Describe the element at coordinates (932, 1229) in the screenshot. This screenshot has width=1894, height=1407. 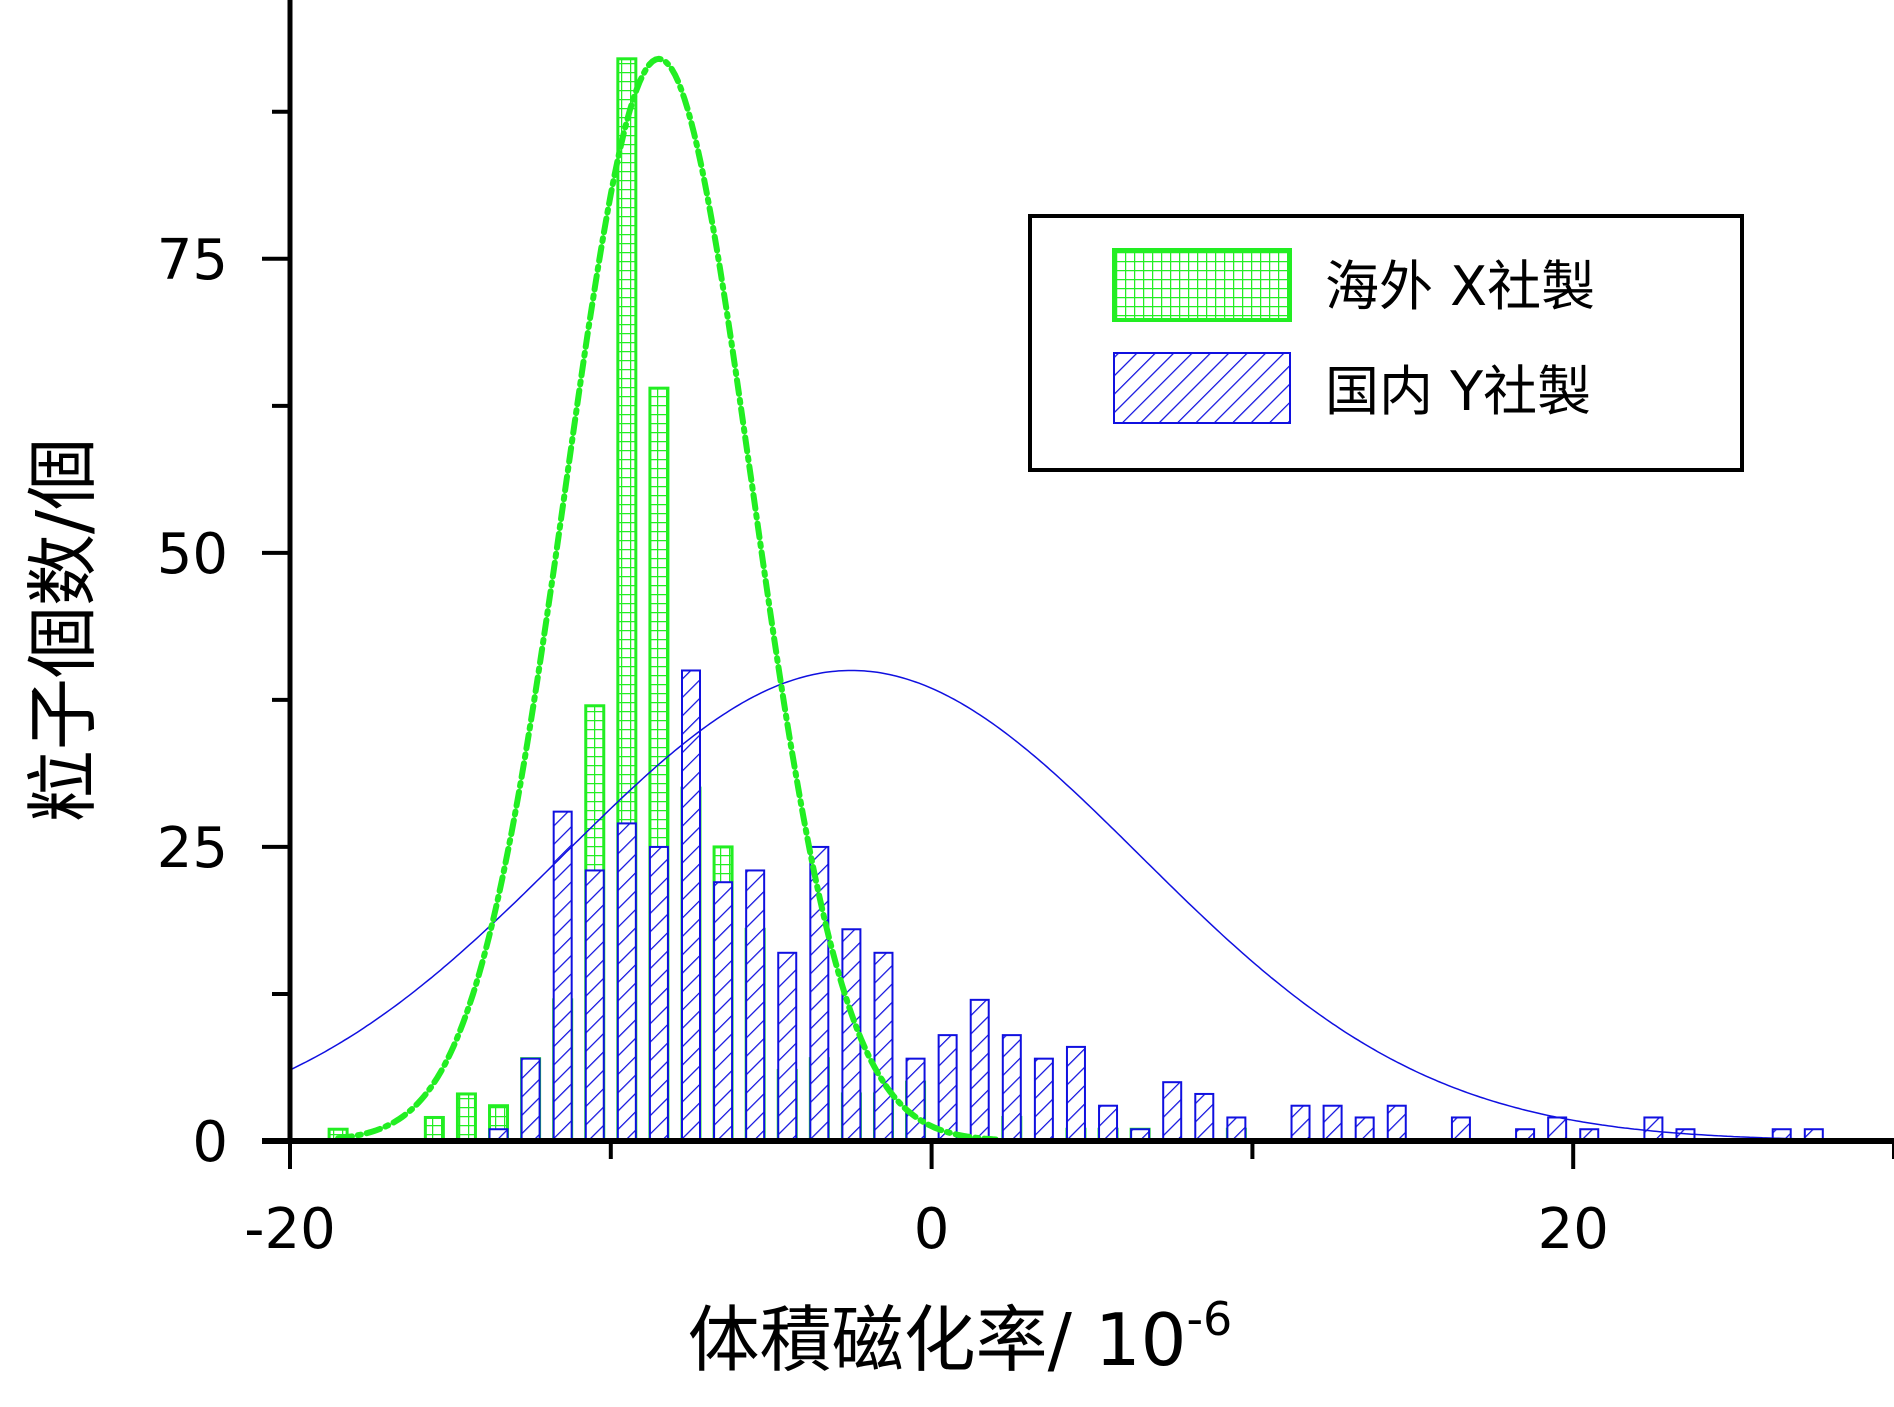
I see `x-tick-label: 0` at that location.